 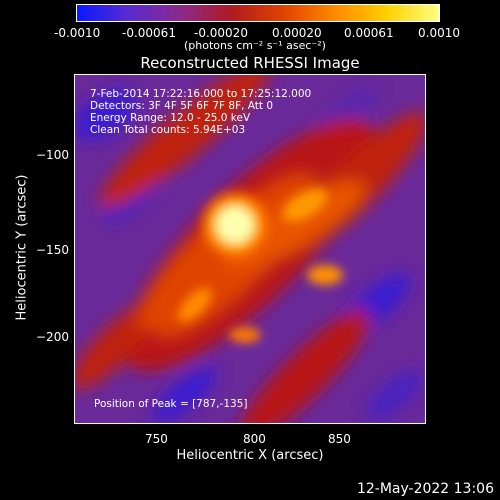 I want to click on colorbar-tick-label: 0.00061, so click(x=369, y=33).